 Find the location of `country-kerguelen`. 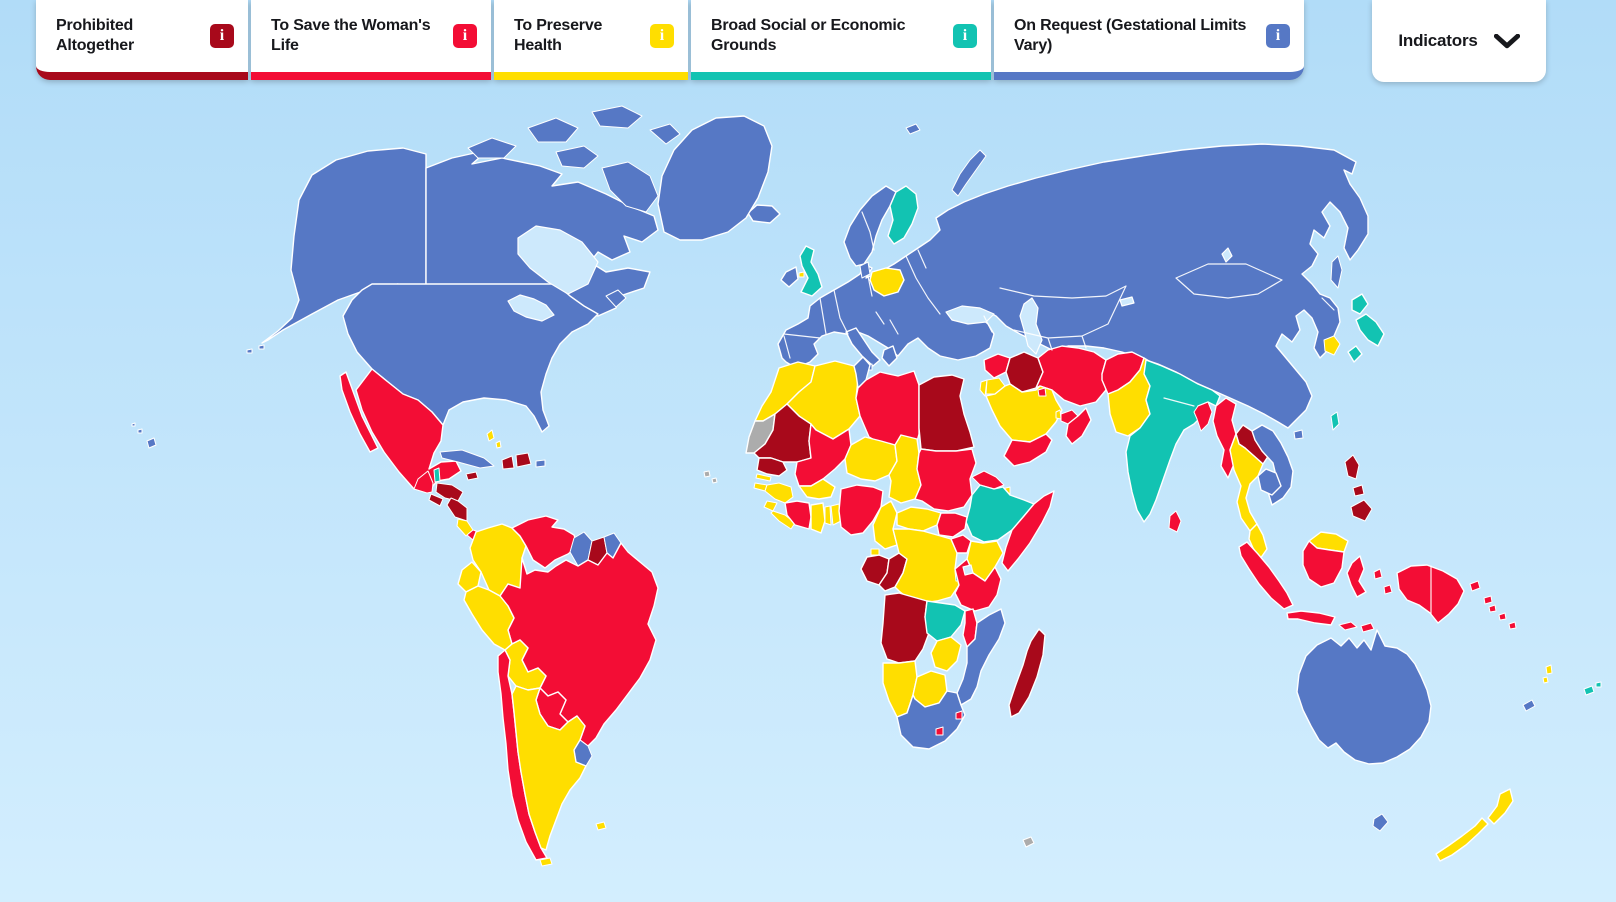

country-kerguelen is located at coordinates (1028, 842).